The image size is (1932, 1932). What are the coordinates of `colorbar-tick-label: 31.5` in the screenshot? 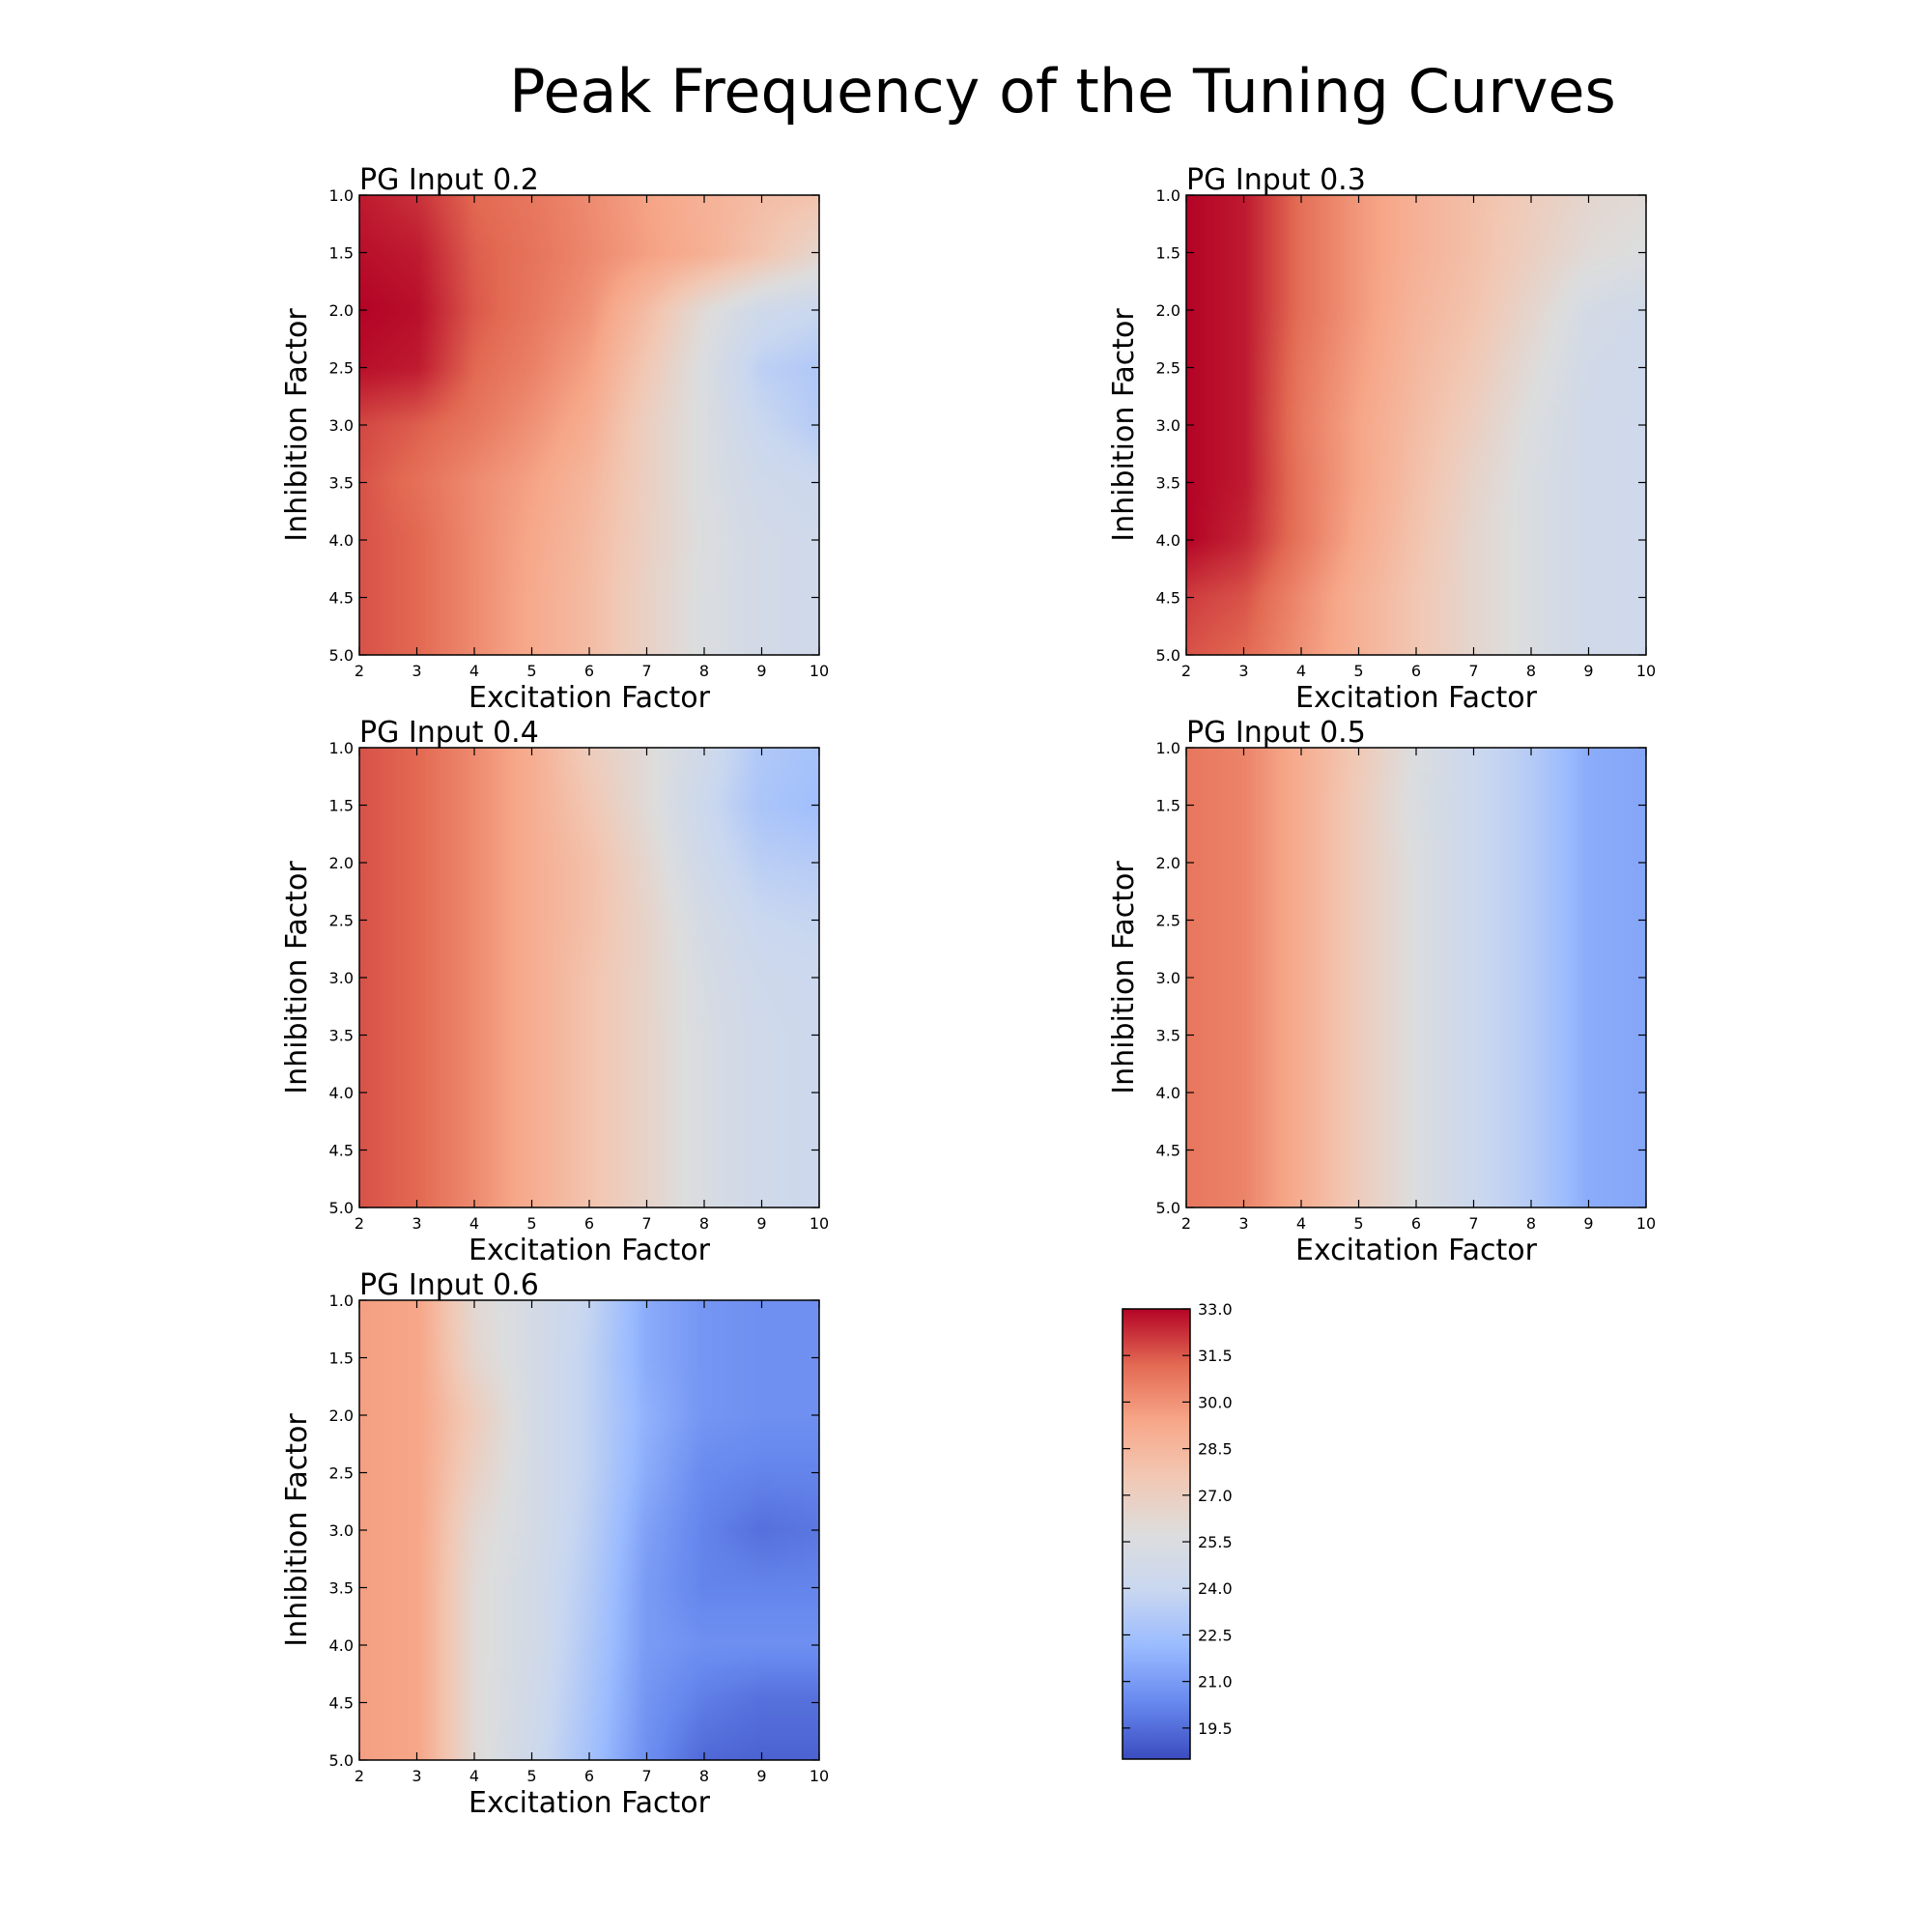 It's located at (1215, 1356).